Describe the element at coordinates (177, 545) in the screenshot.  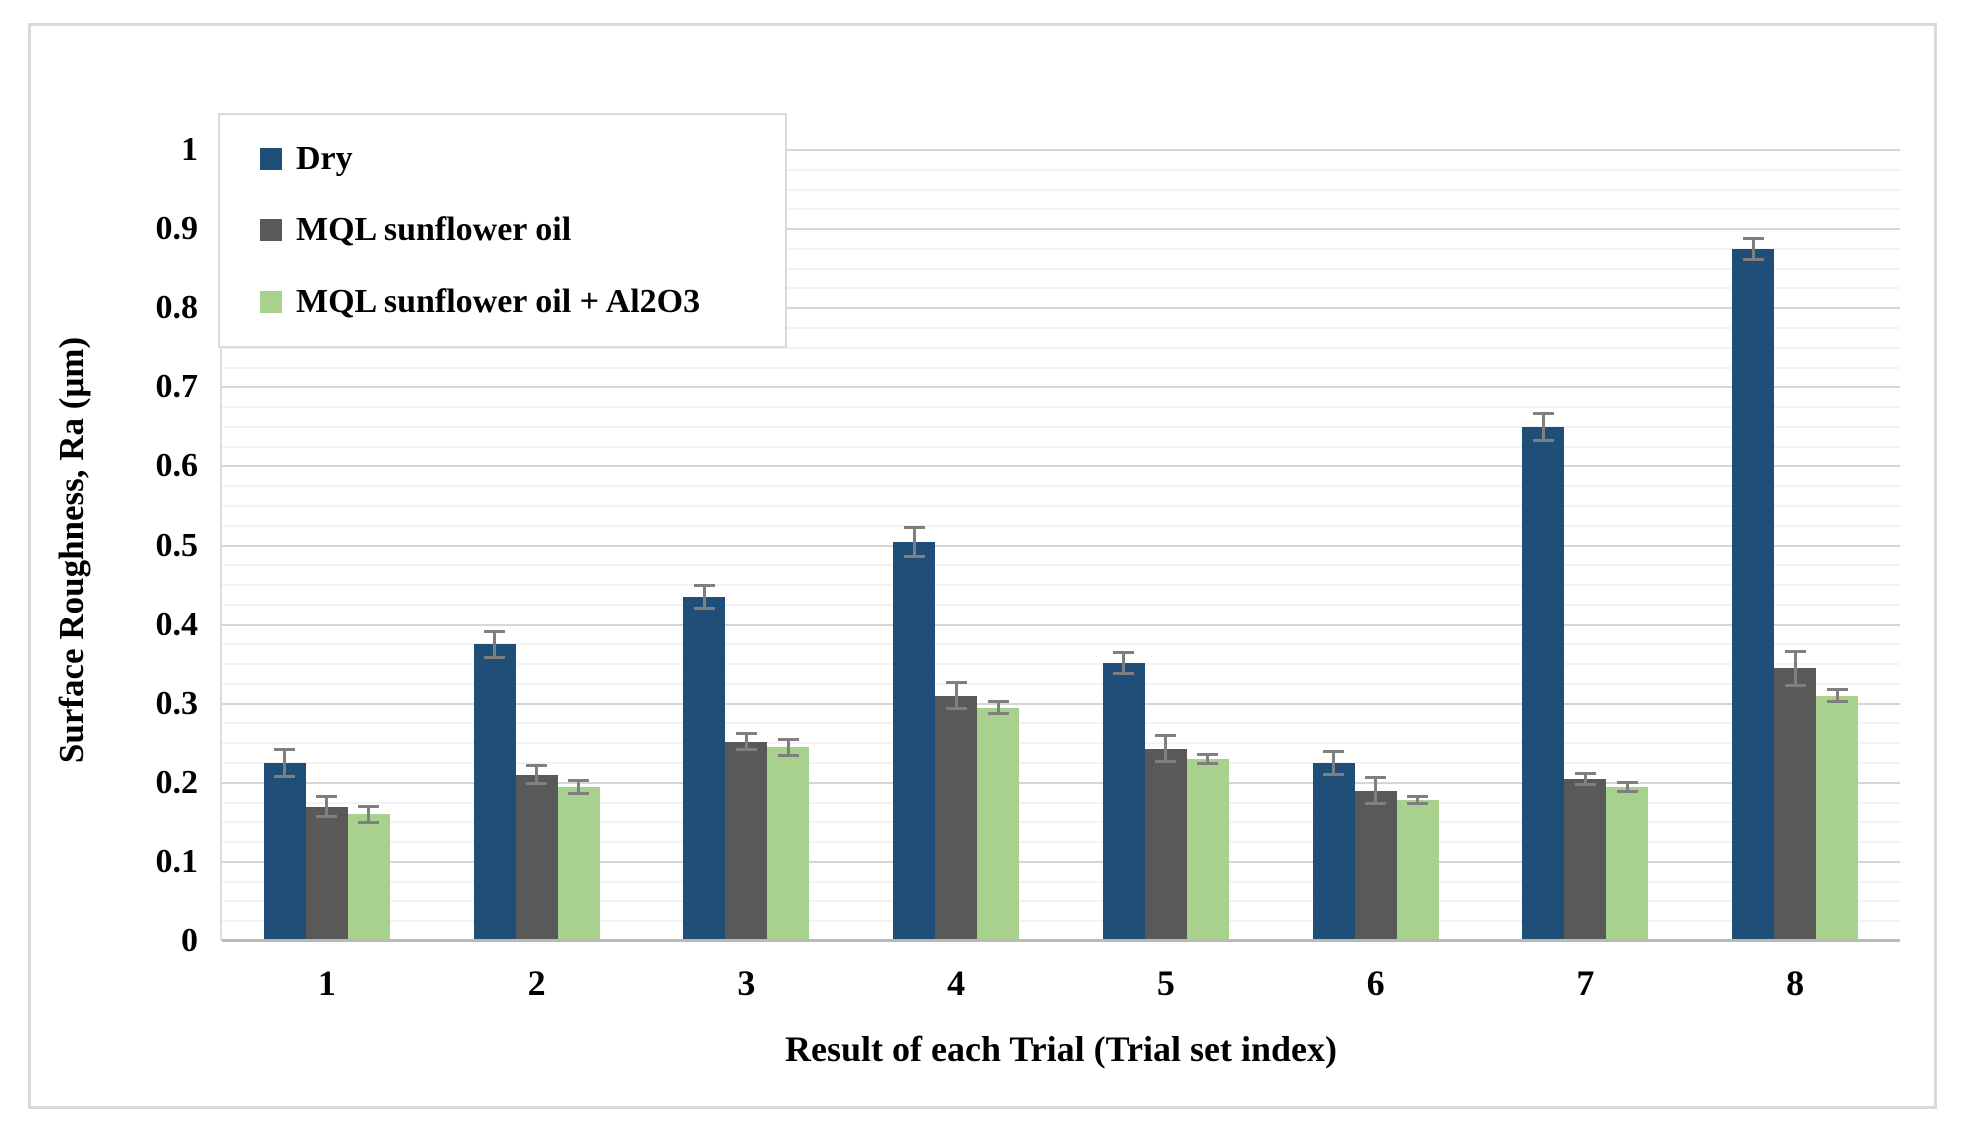
I see `y-tick-label-0.5: 0.5` at that location.